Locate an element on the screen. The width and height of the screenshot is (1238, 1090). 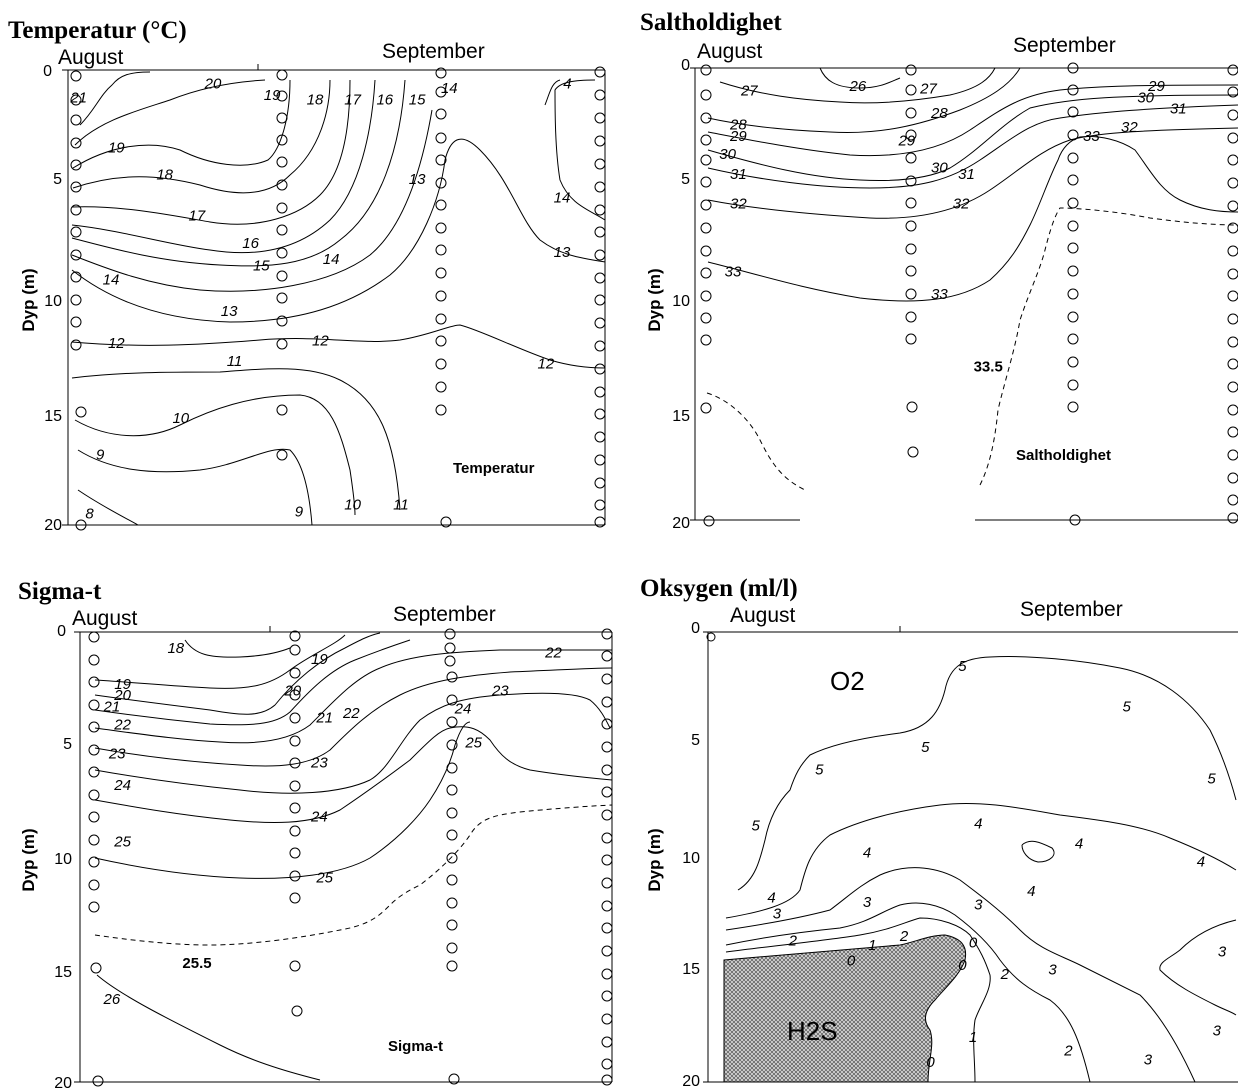
panel-title: Temperatur (°C) is located at coordinates (97, 30).